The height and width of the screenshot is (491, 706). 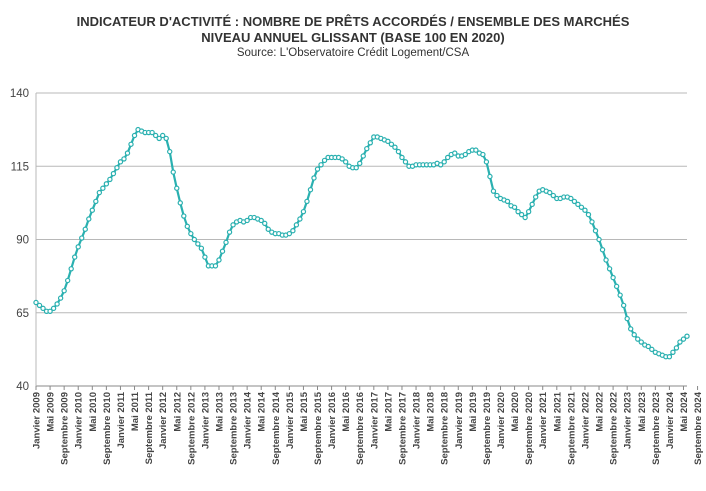 What do you see at coordinates (529, 428) in the screenshot?
I see `x-tick-label: Septembre 2020` at bounding box center [529, 428].